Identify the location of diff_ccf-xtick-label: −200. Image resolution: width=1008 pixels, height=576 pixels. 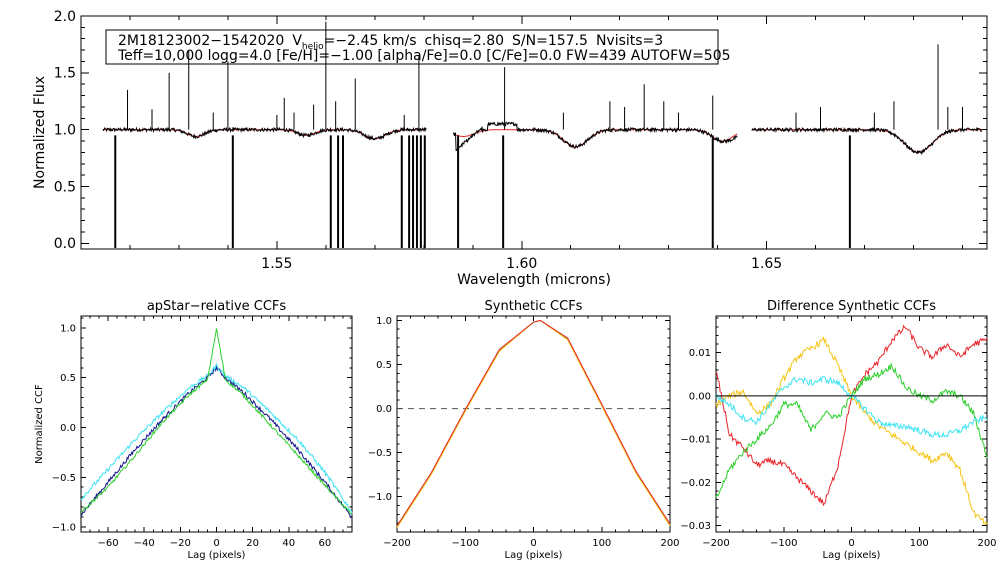
(715, 543).